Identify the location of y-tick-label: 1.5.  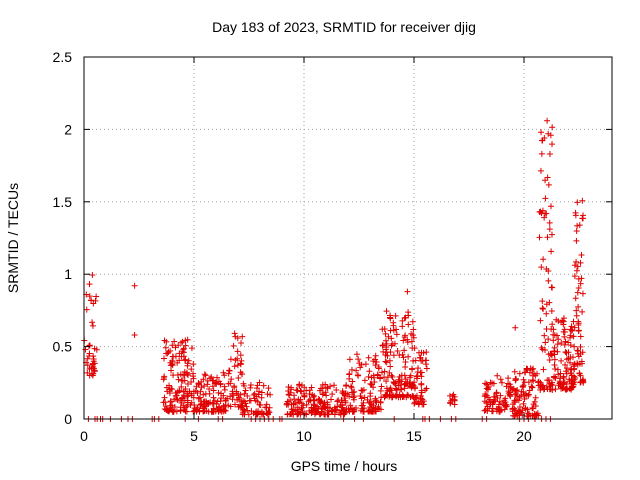
(63, 202).